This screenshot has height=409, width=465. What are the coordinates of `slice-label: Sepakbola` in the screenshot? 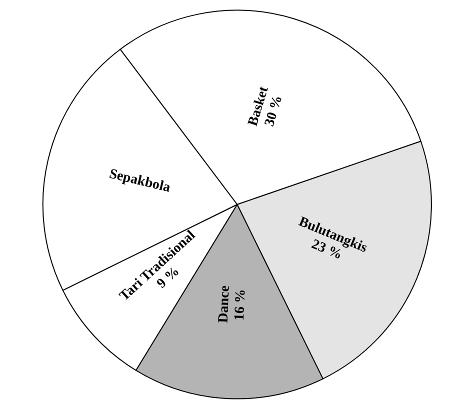 It's located at (140, 181).